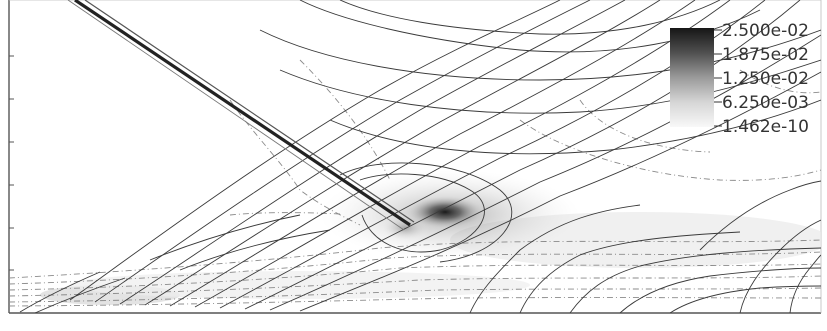 The image size is (827, 331). What do you see at coordinates (765, 79) in the screenshot?
I see `legend-label-mid: 1.250e-02` at bounding box center [765, 79].